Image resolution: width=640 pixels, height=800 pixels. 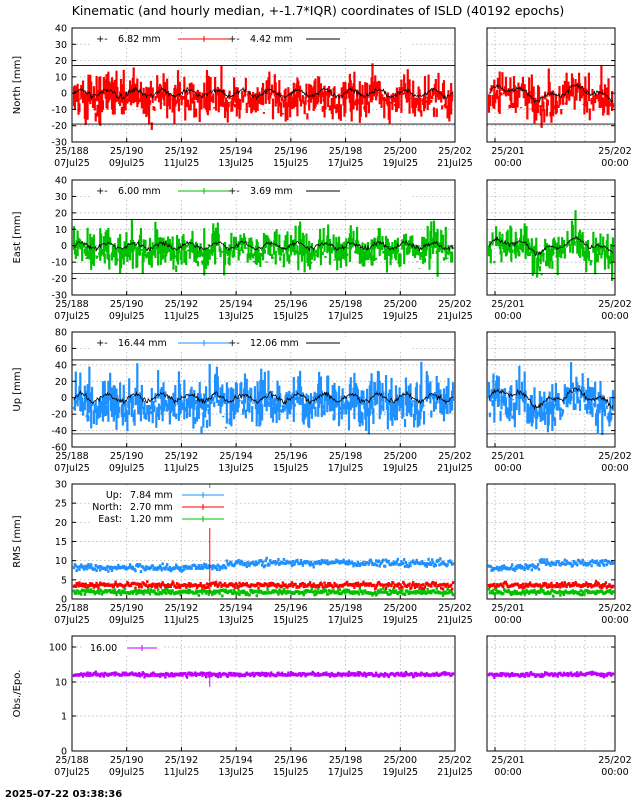 I want to click on x-tick-label: 25/192, so click(x=181, y=151).